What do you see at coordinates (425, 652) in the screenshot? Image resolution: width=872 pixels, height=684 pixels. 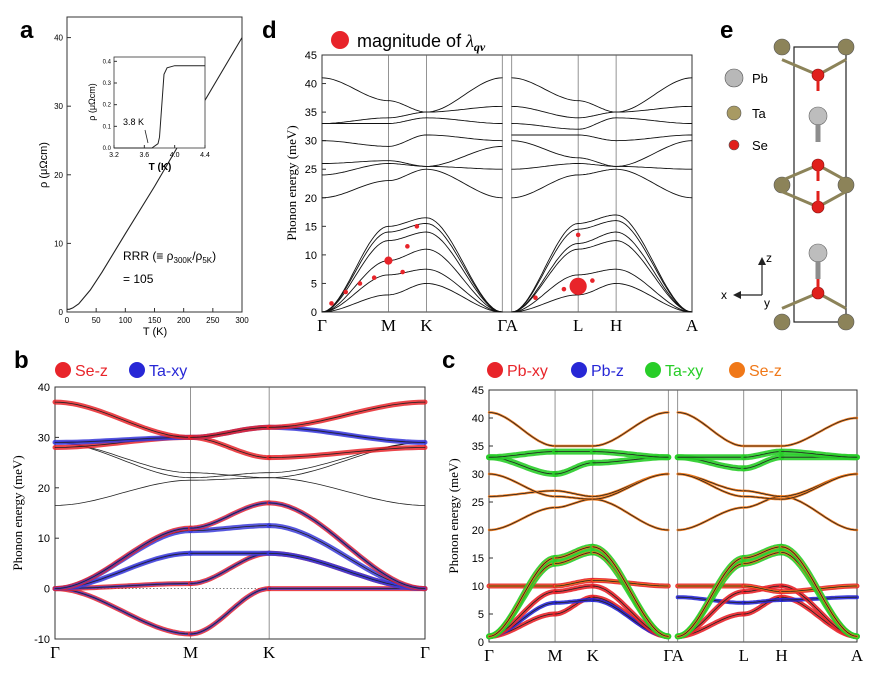 I see `panel-b-xtick-label: Γ` at bounding box center [425, 652].